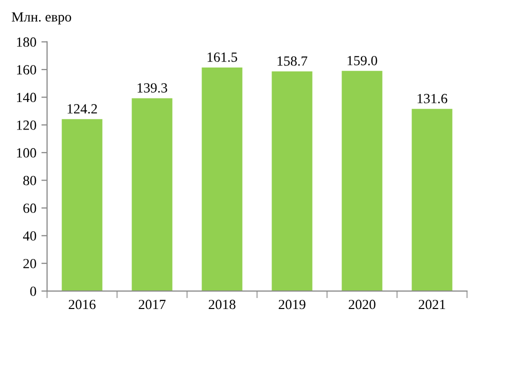  What do you see at coordinates (153, 88) in the screenshot?
I see `data-label: 139.3` at bounding box center [153, 88].